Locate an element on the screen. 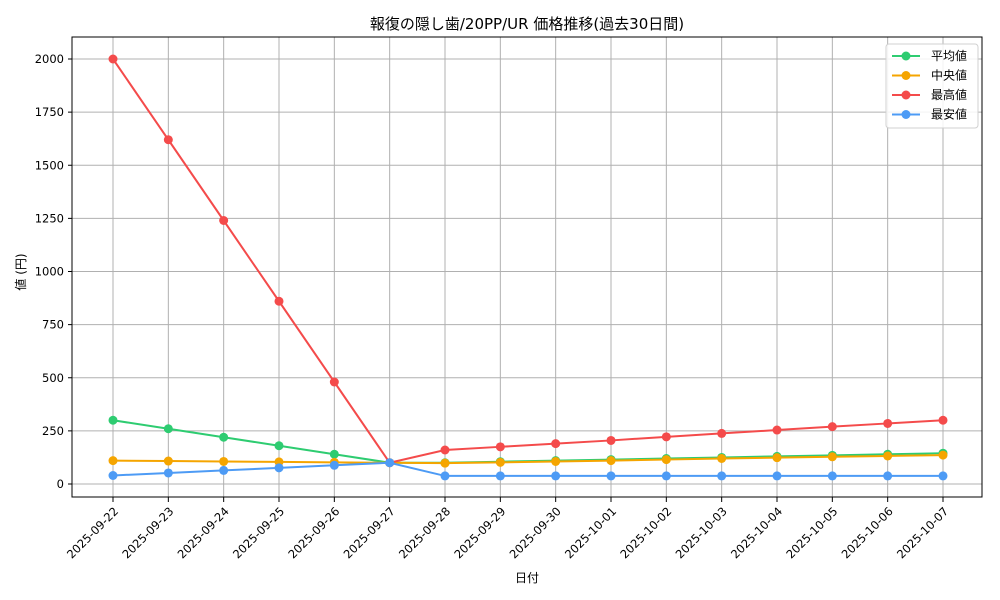 This screenshot has width=1000, height=600. y-tick-label: 1750 is located at coordinates (49, 112).